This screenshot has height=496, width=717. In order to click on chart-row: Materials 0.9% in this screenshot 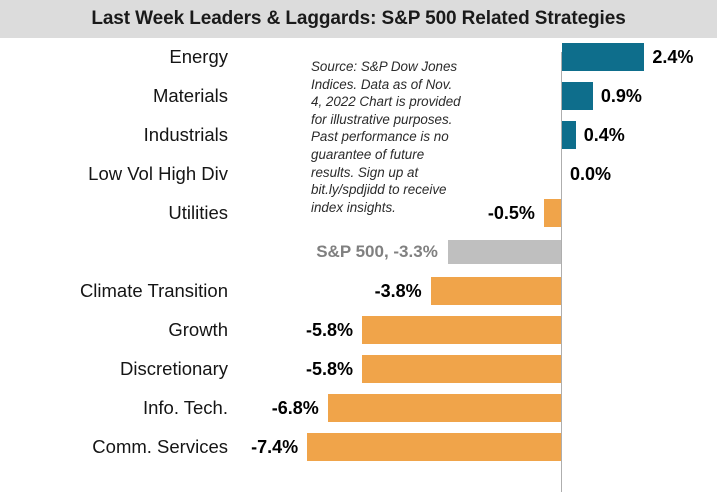, I will do `click(358, 96)`.